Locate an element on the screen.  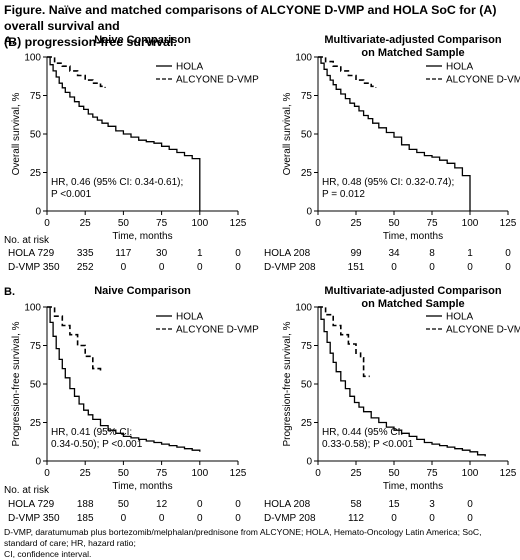
y-axis-label: Progression-free survival, % is located at coordinates (16, 383).